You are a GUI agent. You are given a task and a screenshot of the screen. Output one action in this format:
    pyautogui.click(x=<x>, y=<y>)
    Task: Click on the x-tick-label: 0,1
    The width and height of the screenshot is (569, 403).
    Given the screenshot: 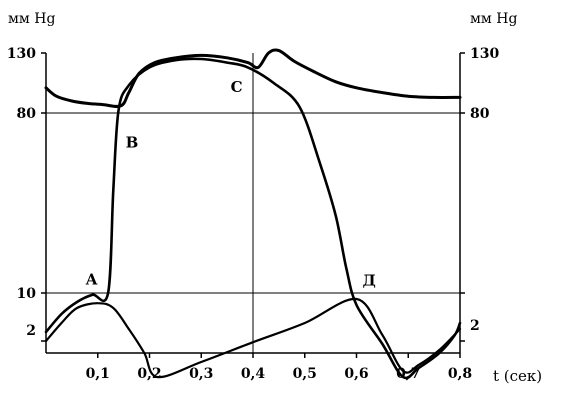 What is the action you would take?
    pyautogui.click(x=98, y=374)
    